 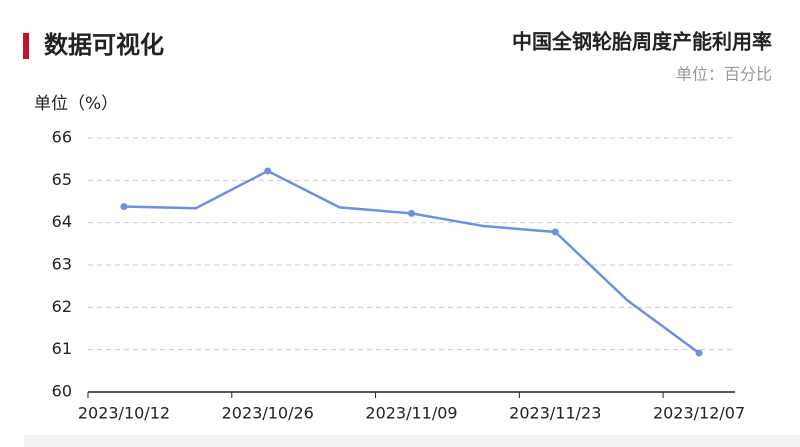 I want to click on page-title: 数据可视化, so click(x=104, y=45).